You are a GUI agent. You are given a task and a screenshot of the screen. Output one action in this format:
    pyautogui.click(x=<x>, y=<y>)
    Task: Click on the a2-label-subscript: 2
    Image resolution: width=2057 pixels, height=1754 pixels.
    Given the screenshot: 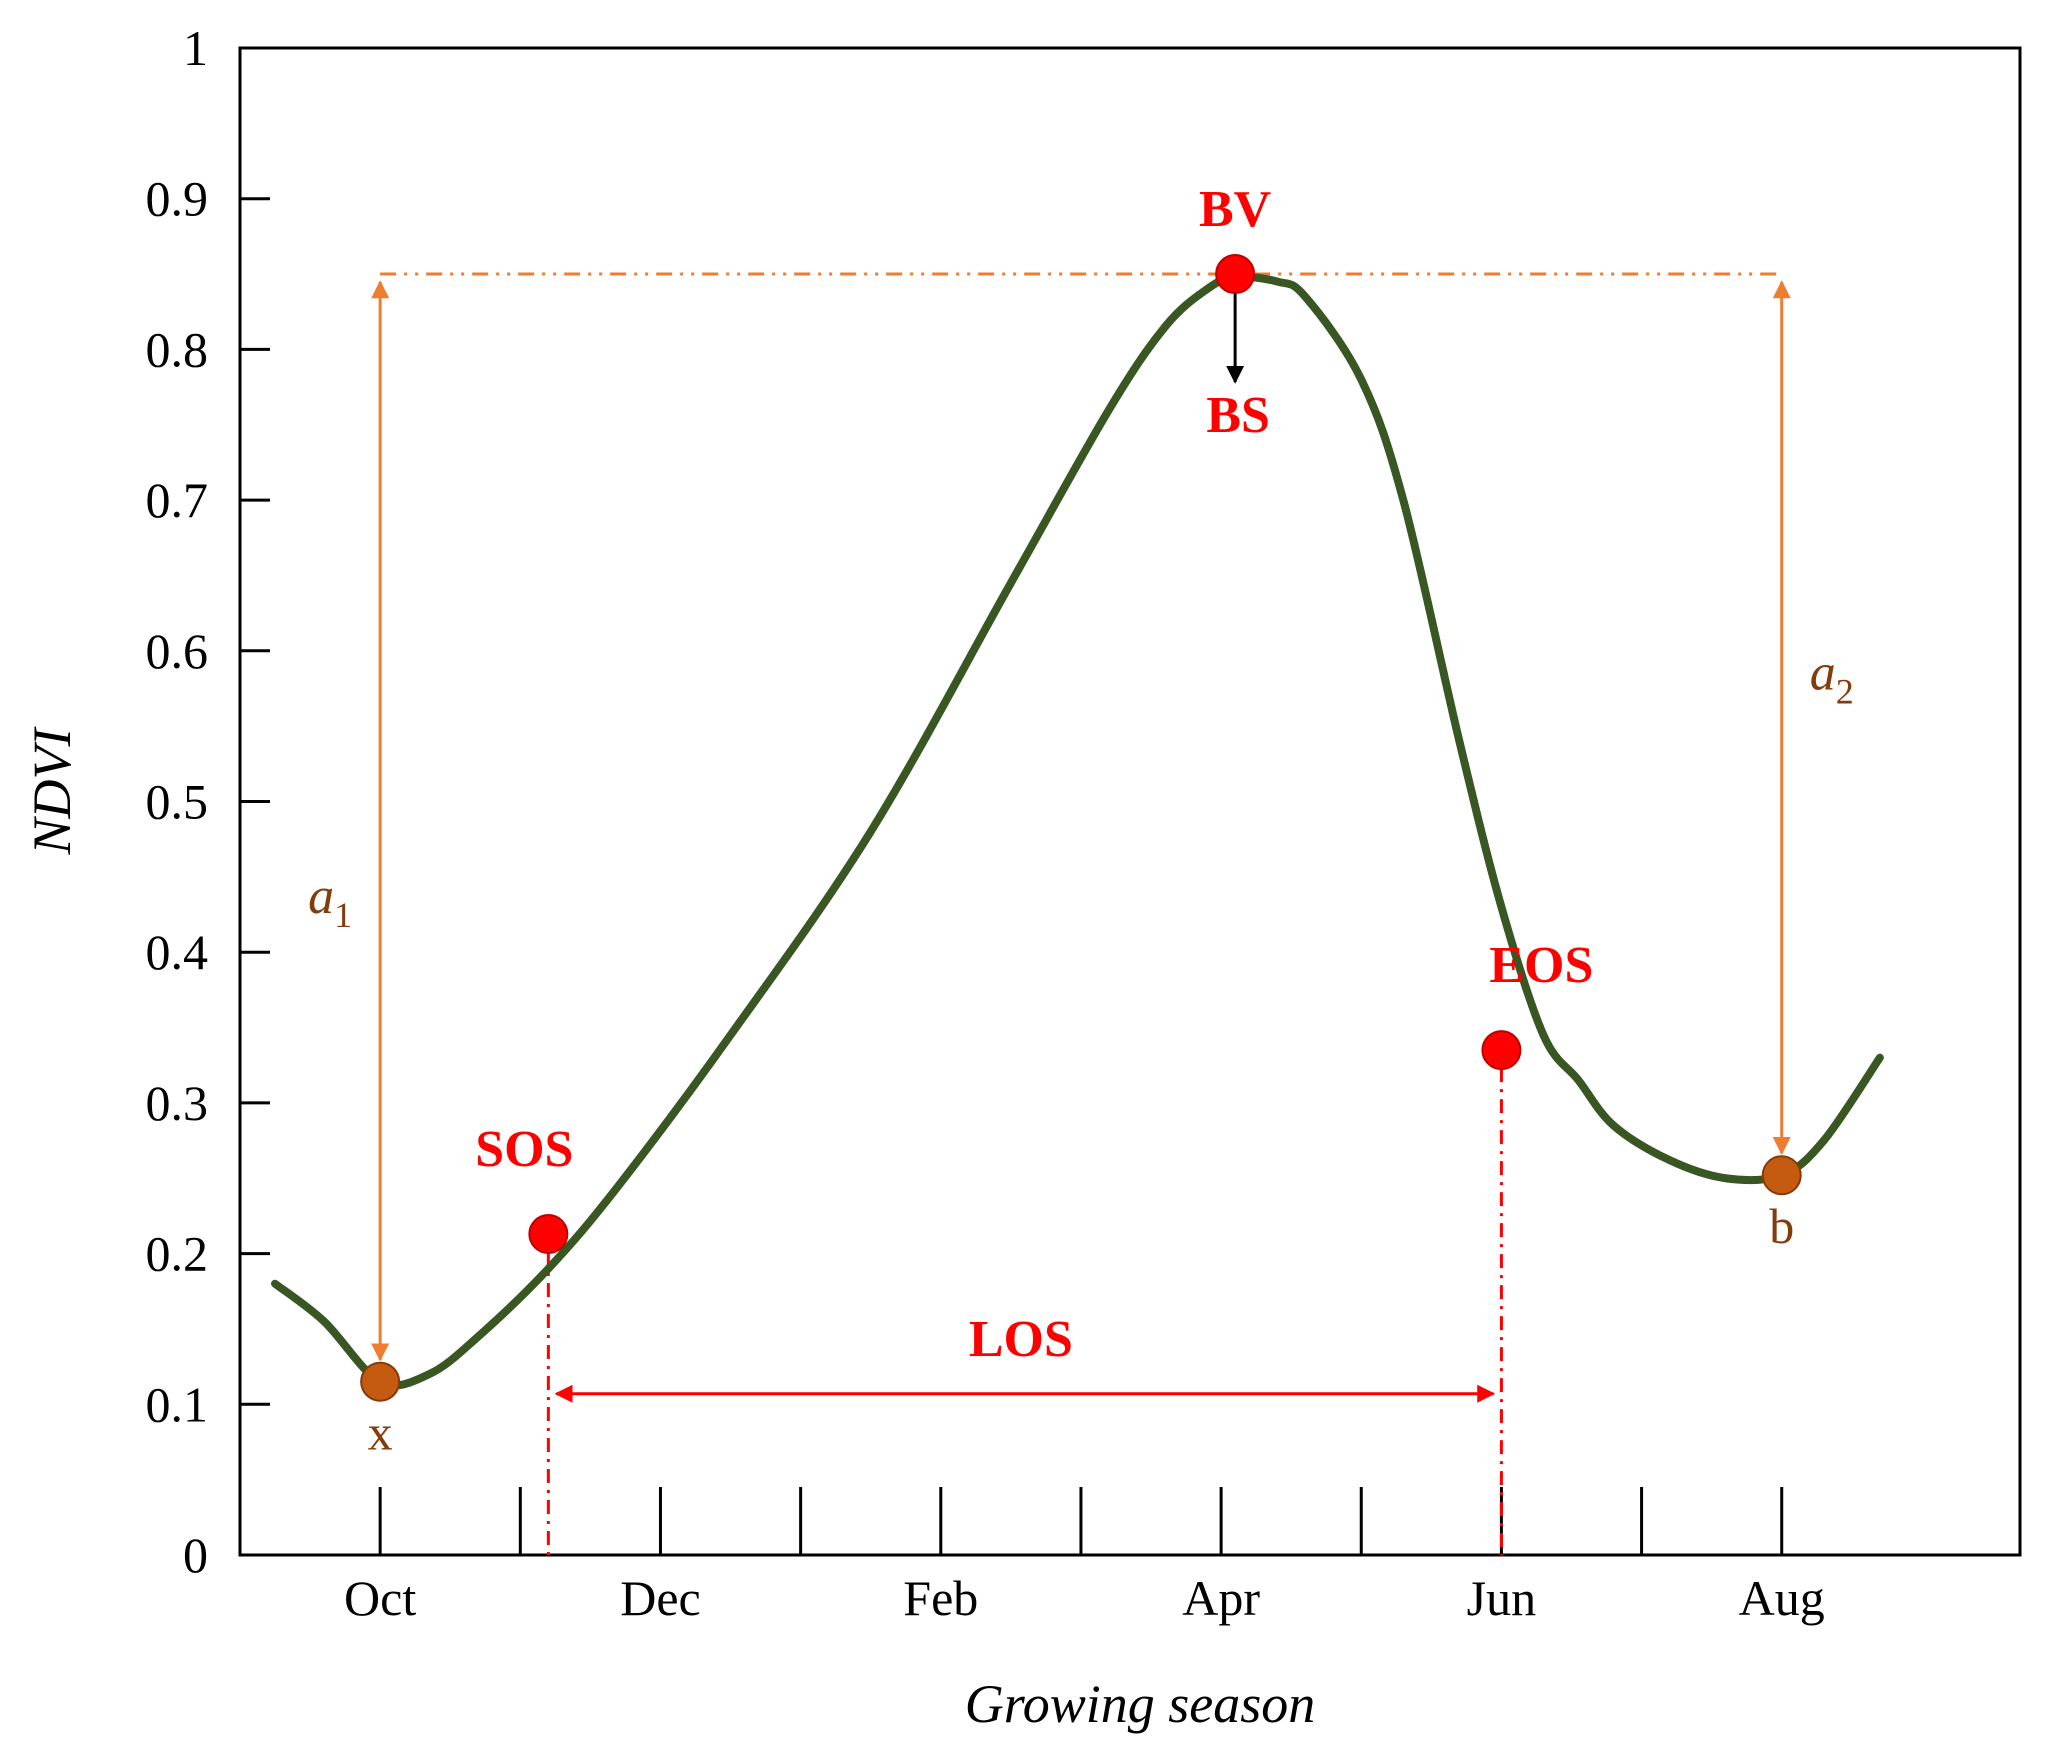 What is the action you would take?
    pyautogui.click(x=1845, y=692)
    